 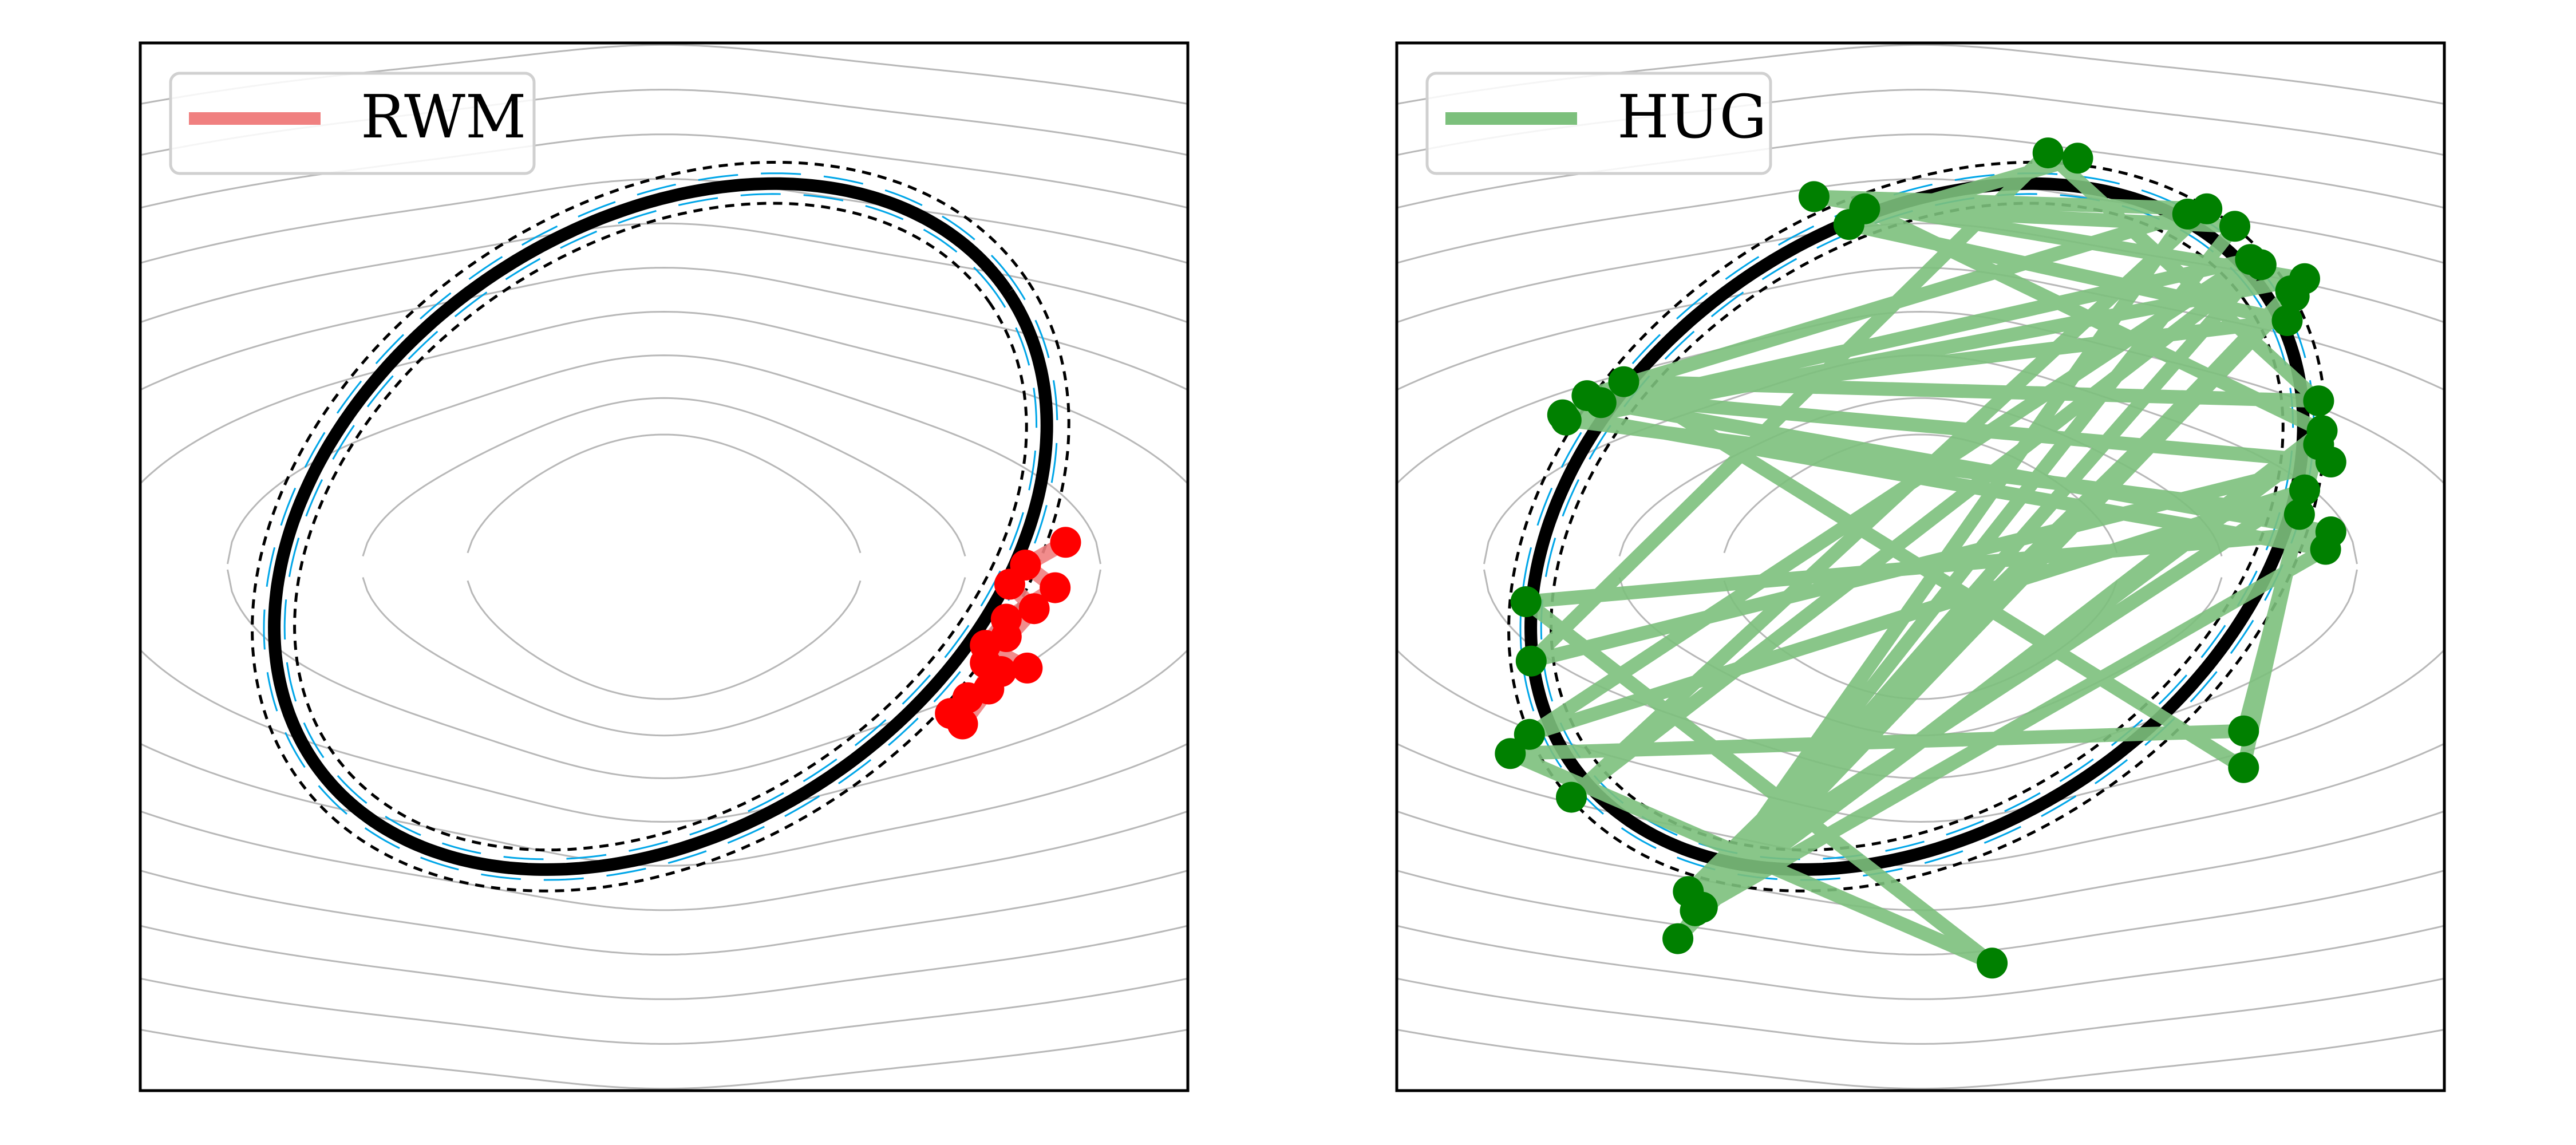 I want to click on hug-legend: HUG, so click(x=1598, y=123).